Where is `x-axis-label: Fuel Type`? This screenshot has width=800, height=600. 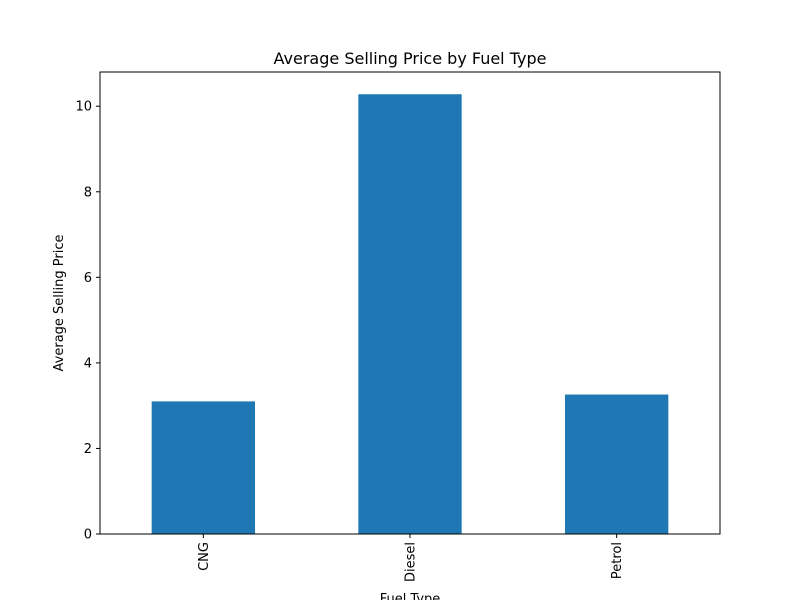
x-axis-label: Fuel Type is located at coordinates (410, 596).